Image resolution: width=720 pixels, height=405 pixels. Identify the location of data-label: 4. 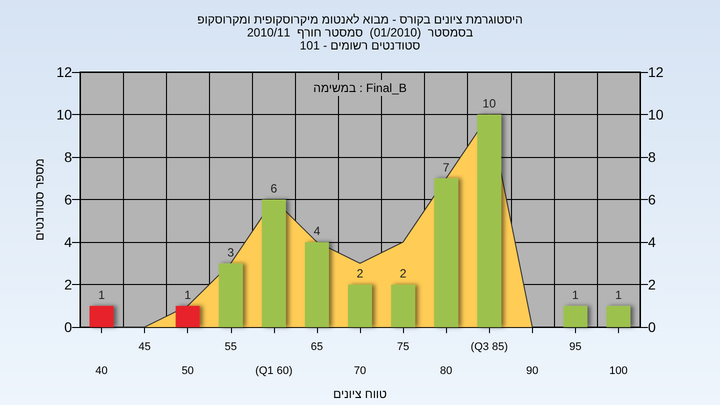
(317, 231).